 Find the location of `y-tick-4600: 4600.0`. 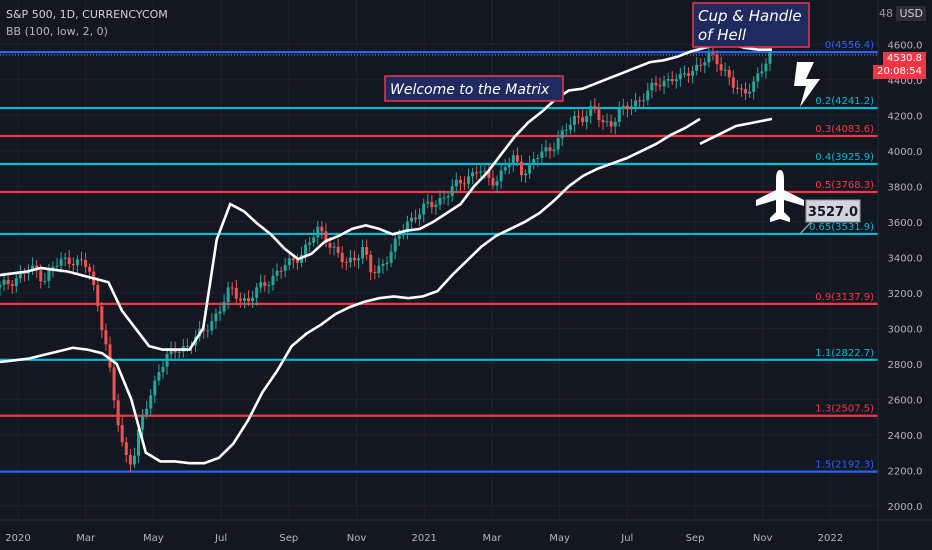

y-tick-4600: 4600.0 is located at coordinates (905, 45).